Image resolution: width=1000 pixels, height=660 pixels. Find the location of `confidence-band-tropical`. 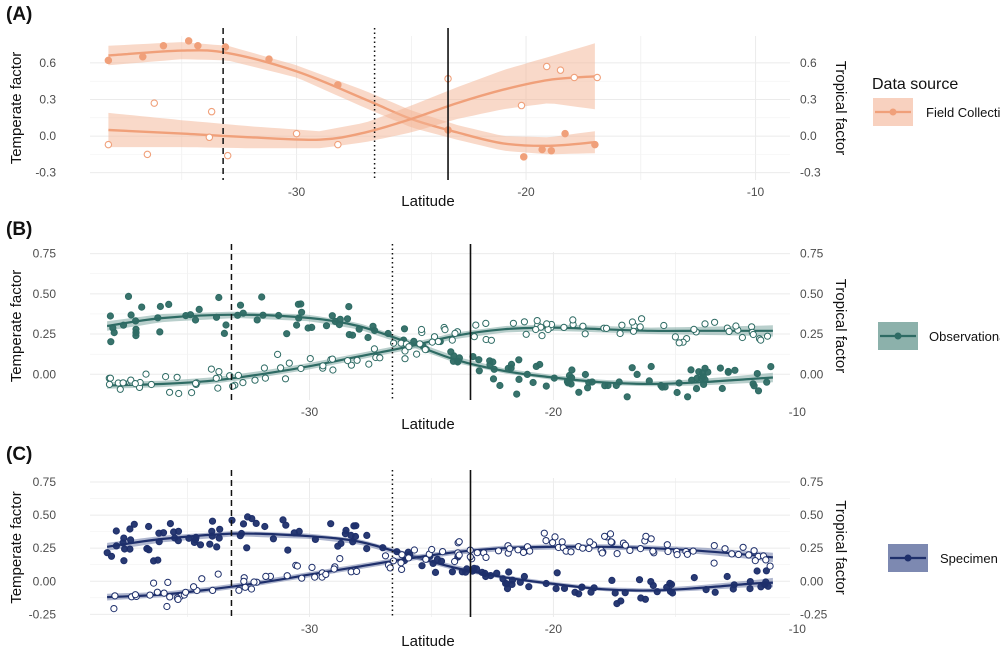

confidence-band-tropical is located at coordinates (440, 572).